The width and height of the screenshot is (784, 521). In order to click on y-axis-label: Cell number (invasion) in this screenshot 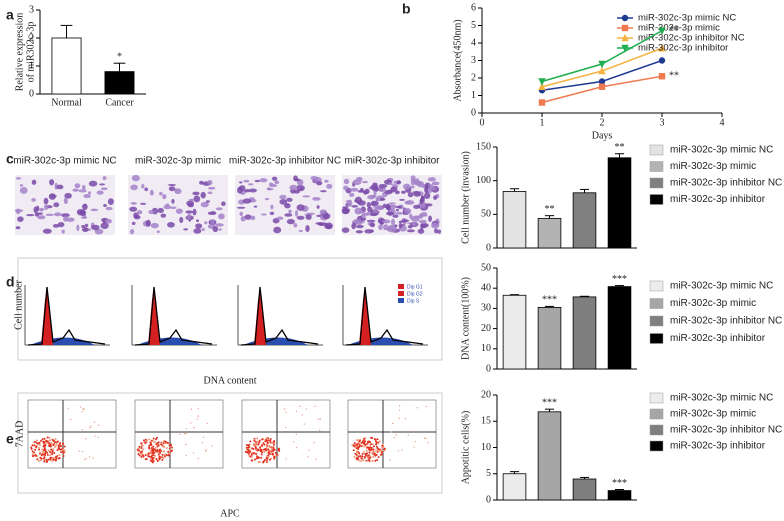, I will do `click(465, 197)`.